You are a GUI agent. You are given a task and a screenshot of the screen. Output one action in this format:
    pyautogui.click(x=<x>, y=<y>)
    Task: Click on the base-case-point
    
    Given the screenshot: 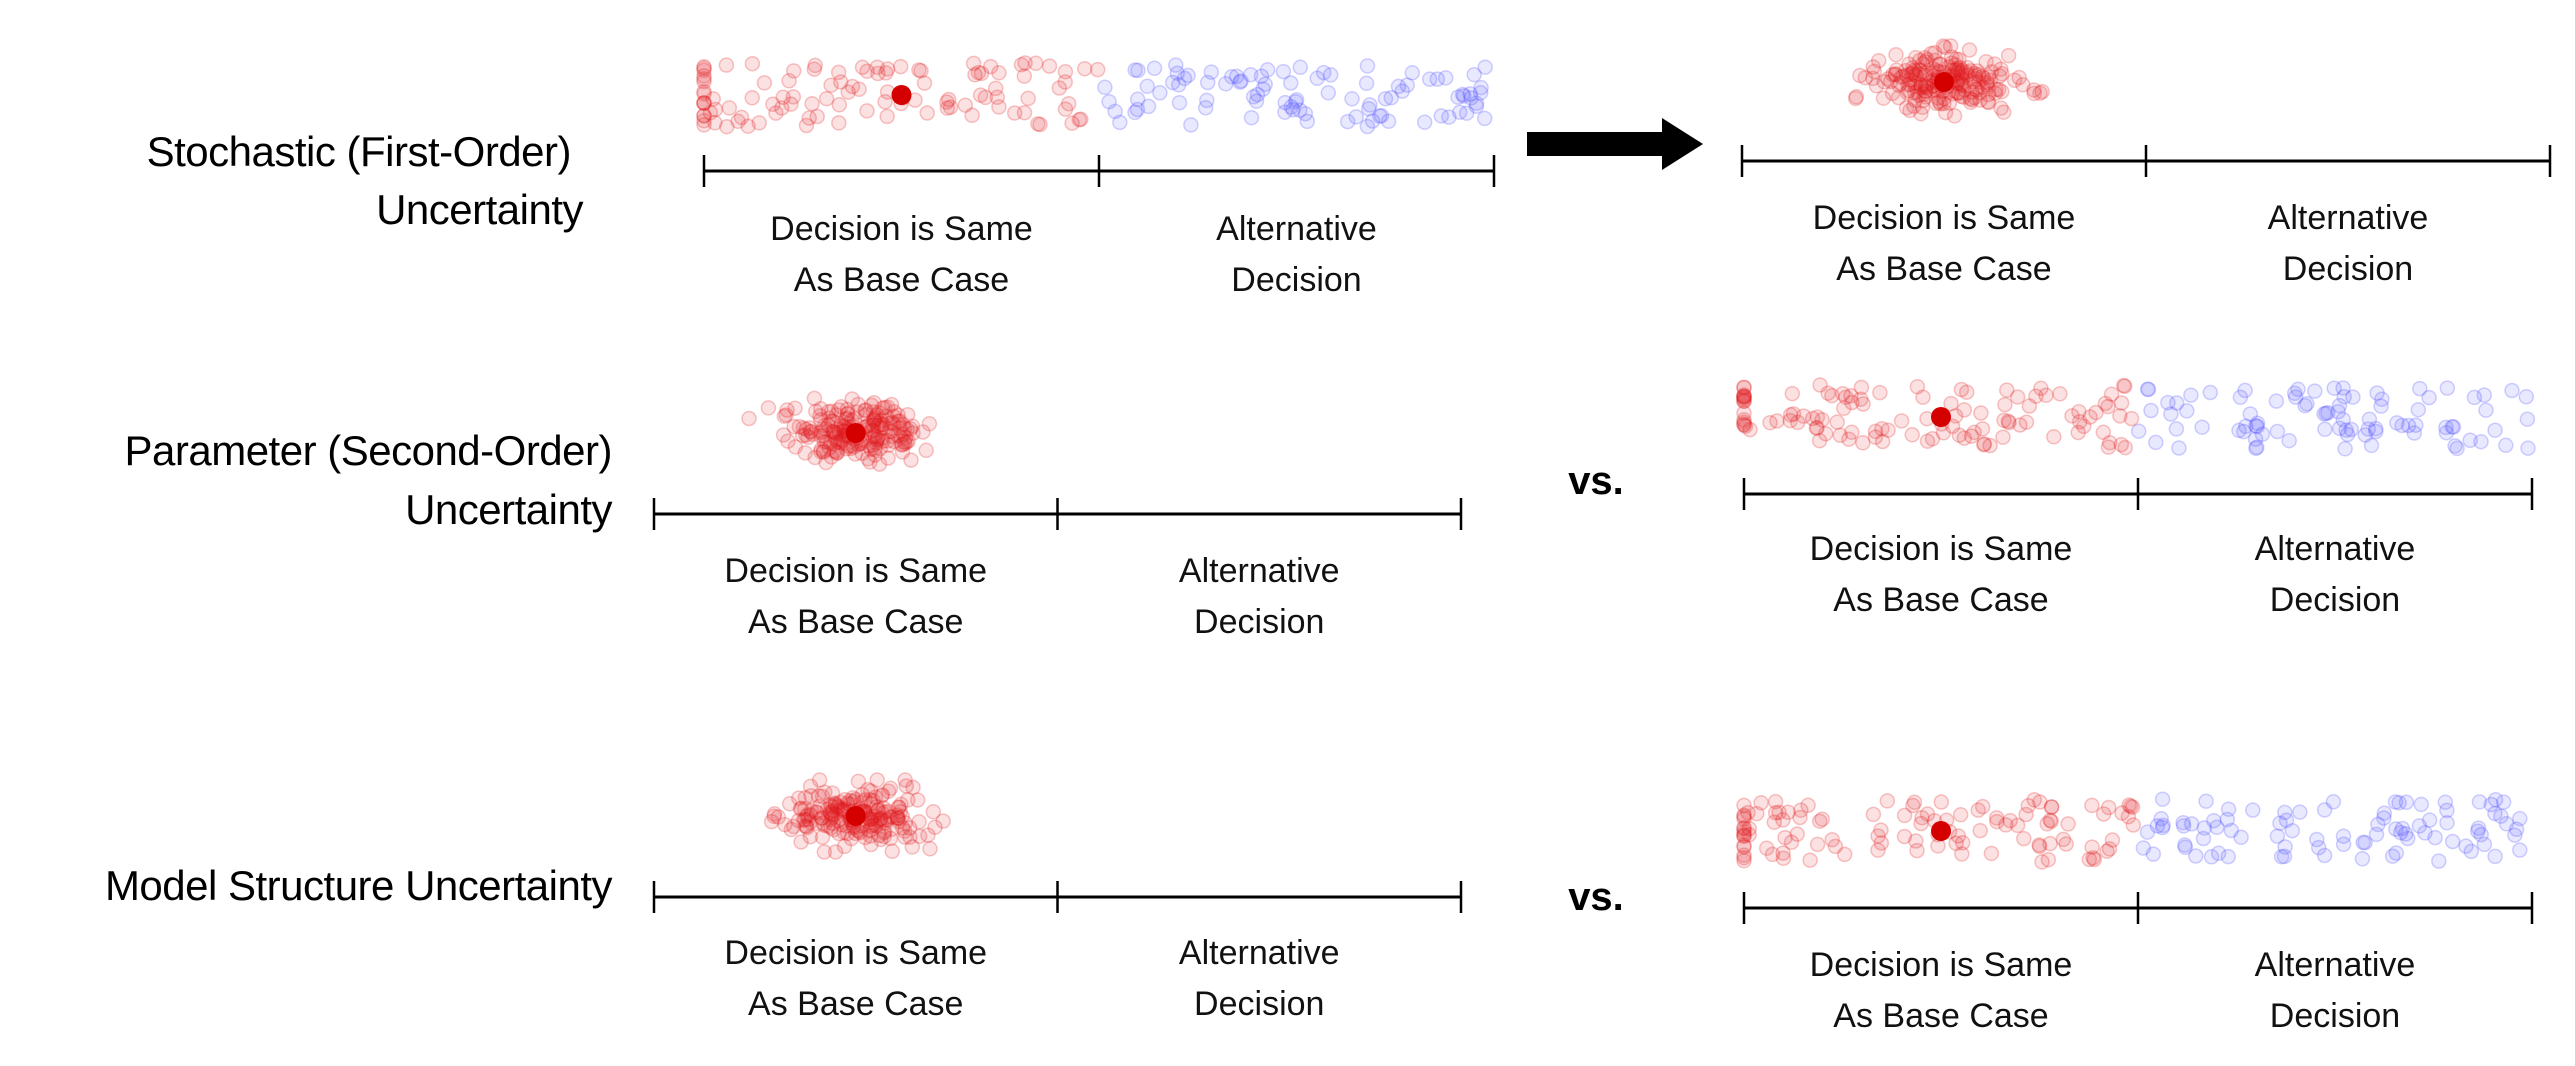 What is the action you would take?
    pyautogui.click(x=1941, y=417)
    